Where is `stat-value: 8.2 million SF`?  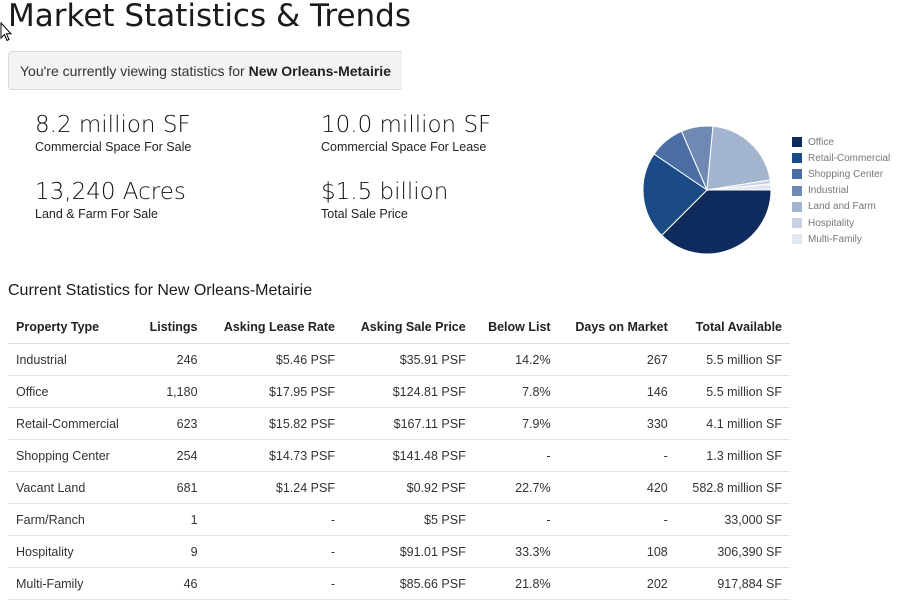
stat-value: 8.2 million SF is located at coordinates (113, 125).